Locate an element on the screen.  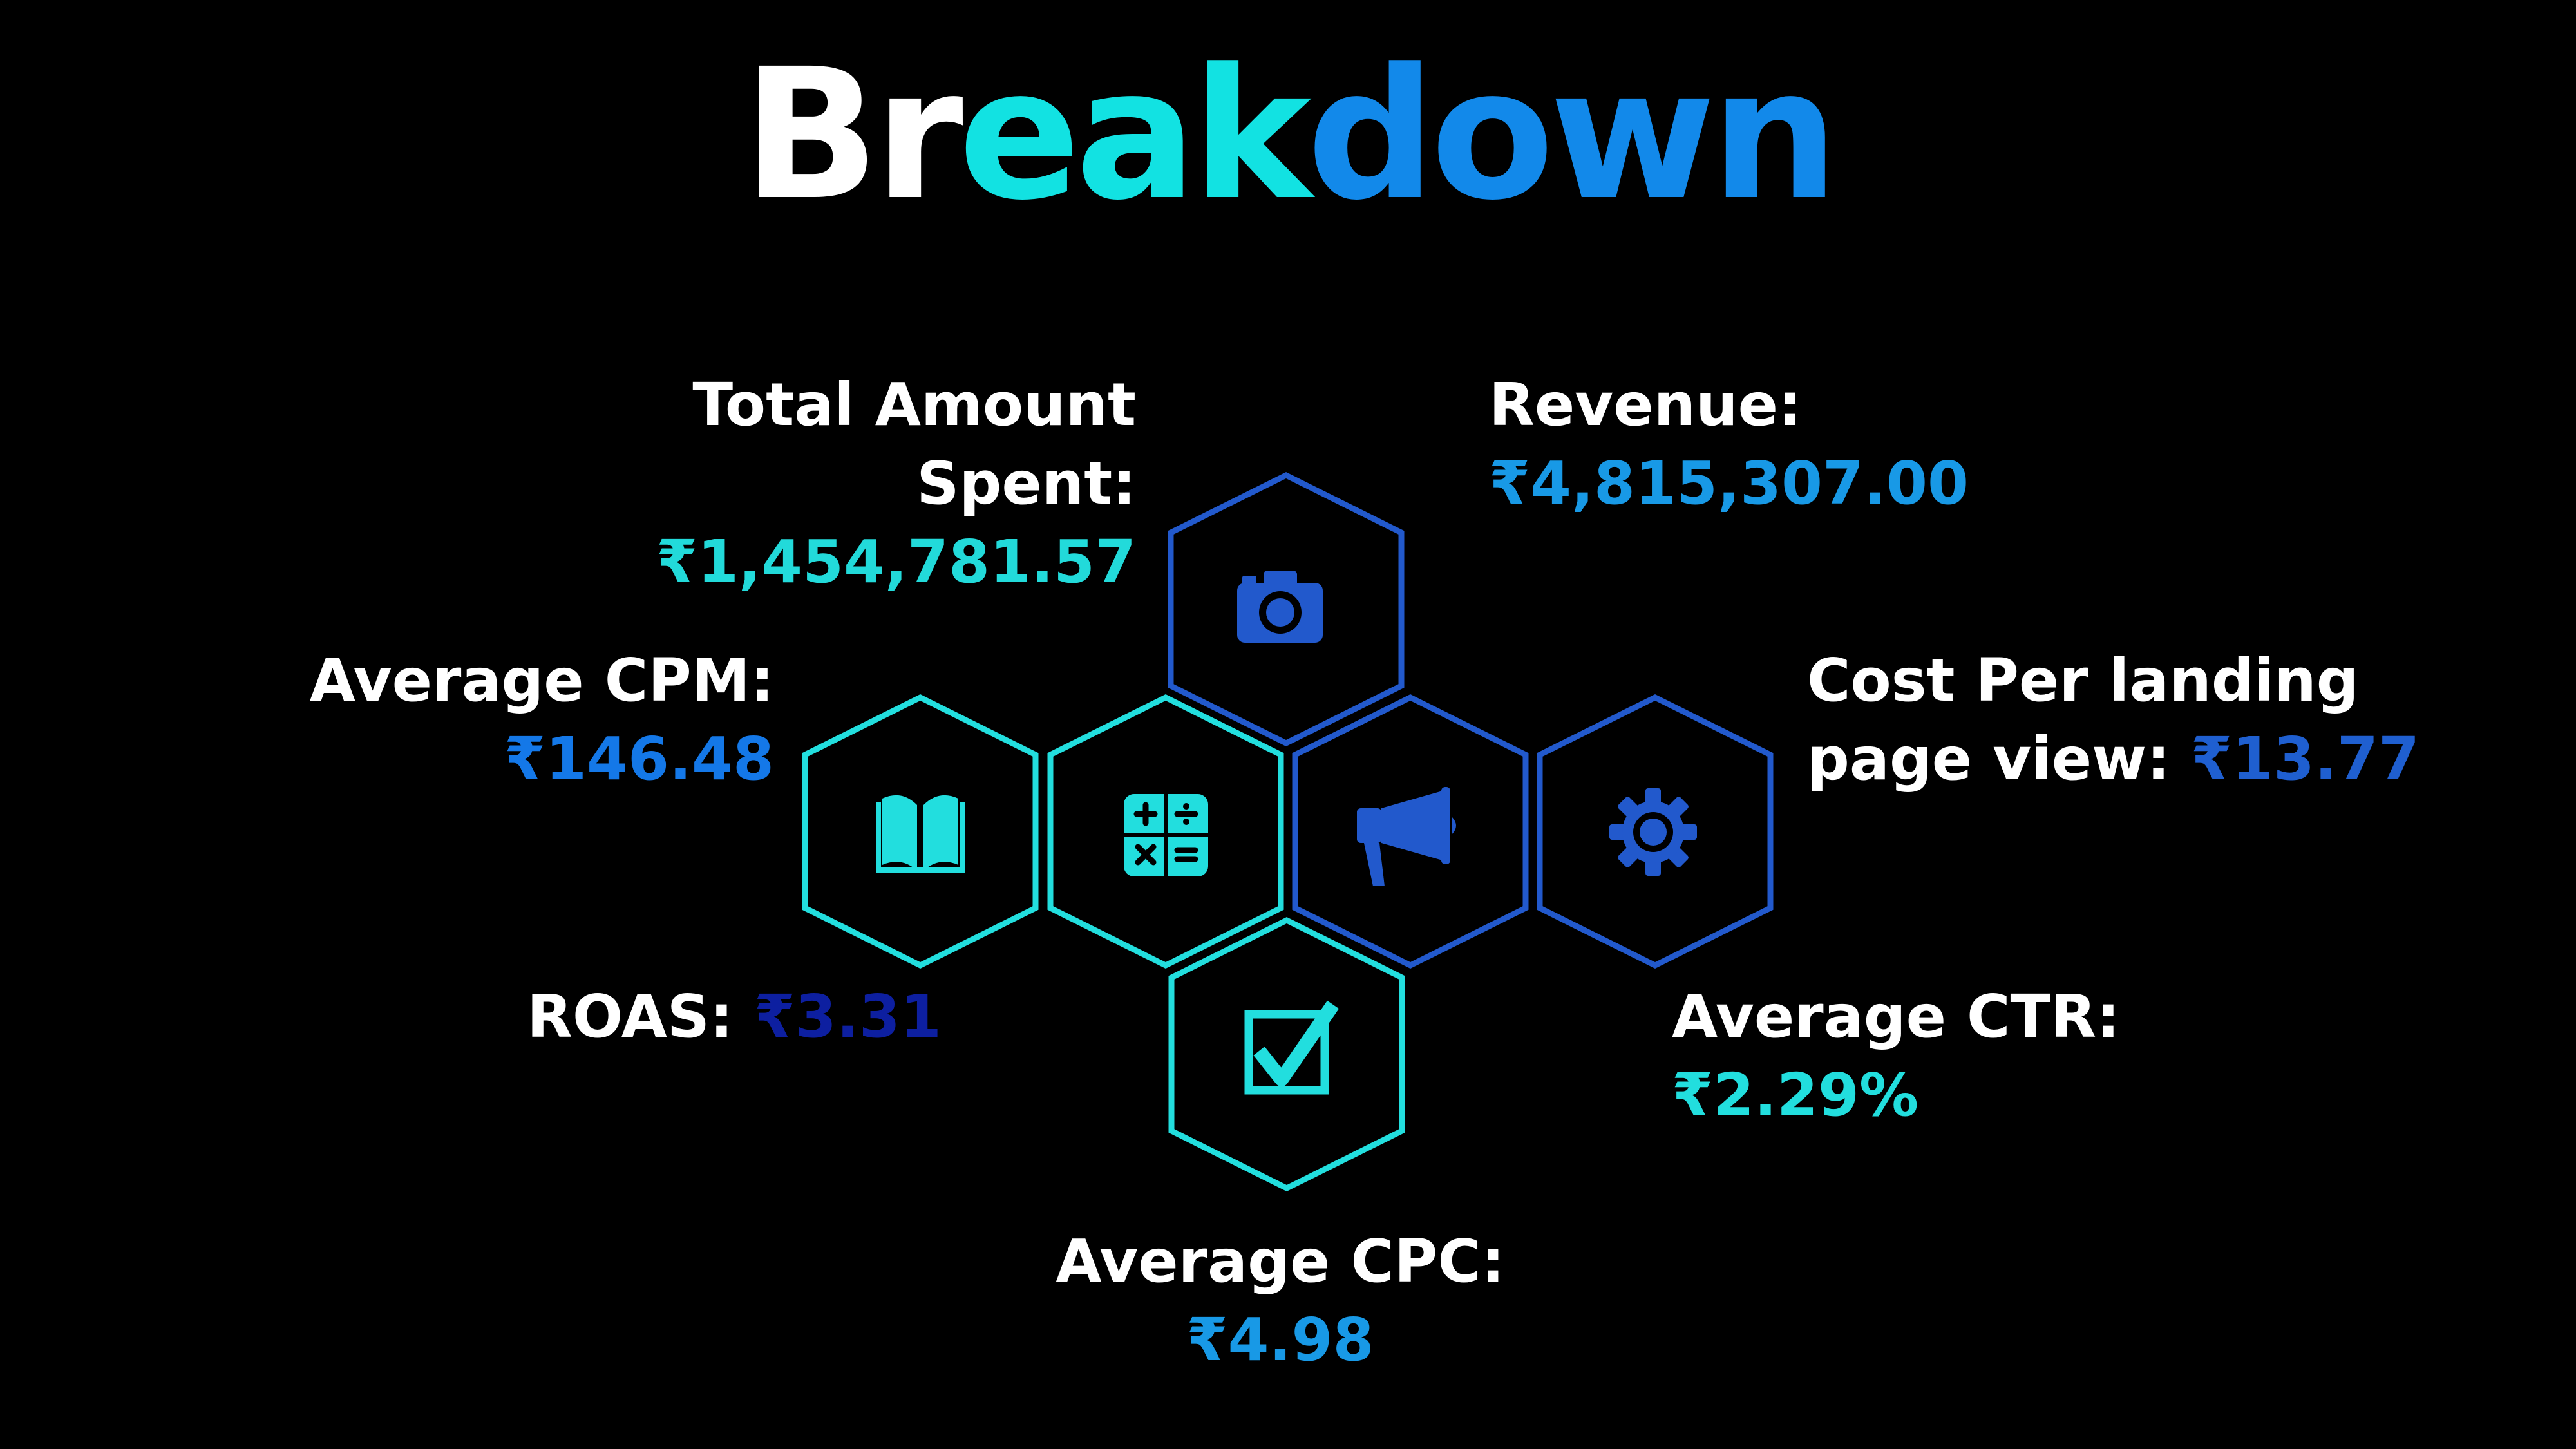
metric-total-amount-spent: Total Amount Spent: ₹1,454,781.57 is located at coordinates (896, 483).